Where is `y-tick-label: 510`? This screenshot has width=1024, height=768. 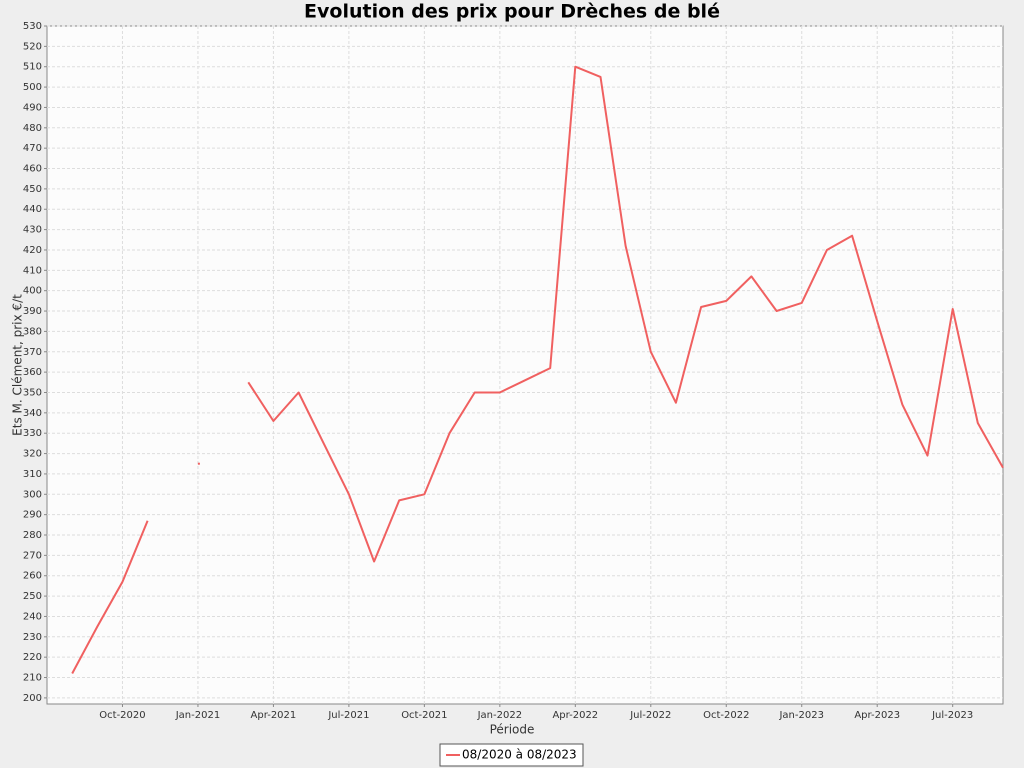 y-tick-label: 510 is located at coordinates (32, 67).